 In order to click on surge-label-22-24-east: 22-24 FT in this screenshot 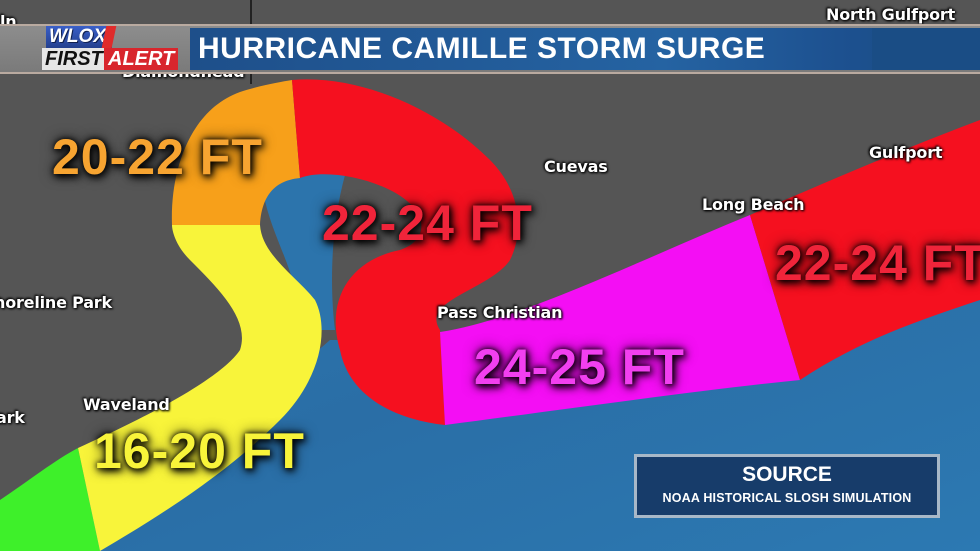, I will do `click(877, 263)`.